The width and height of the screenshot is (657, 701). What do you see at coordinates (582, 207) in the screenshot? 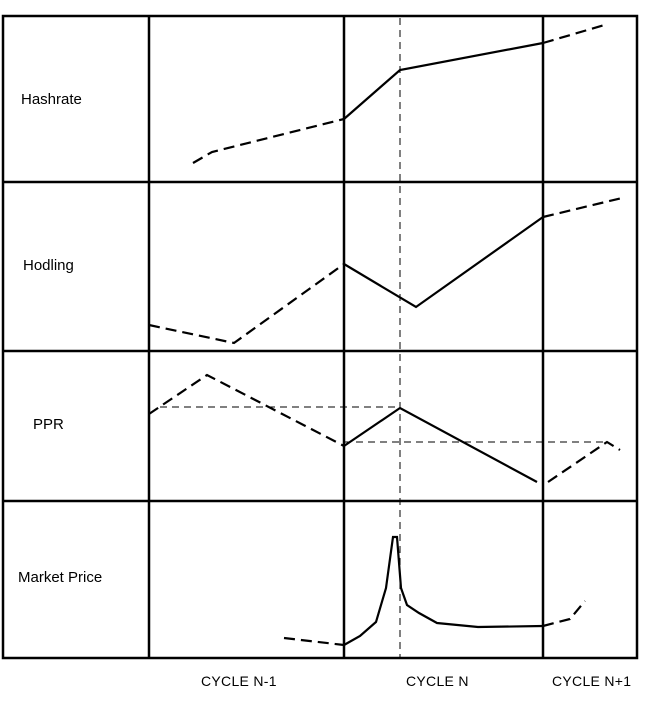
I see `hodling-segment-future` at bounding box center [582, 207].